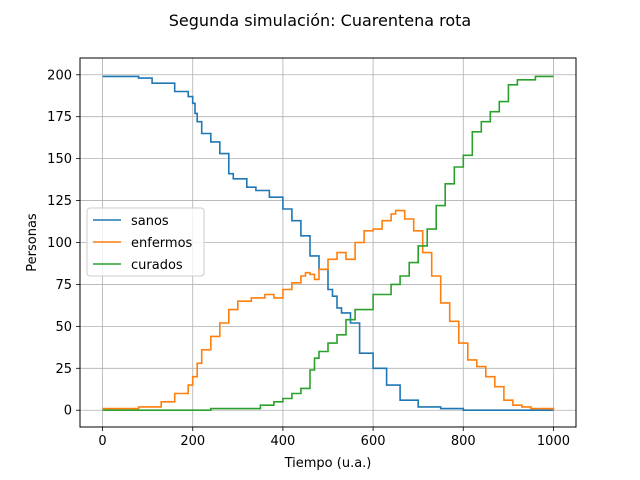 The image size is (640, 480). I want to click on x-tick-label: 0, so click(102, 441).